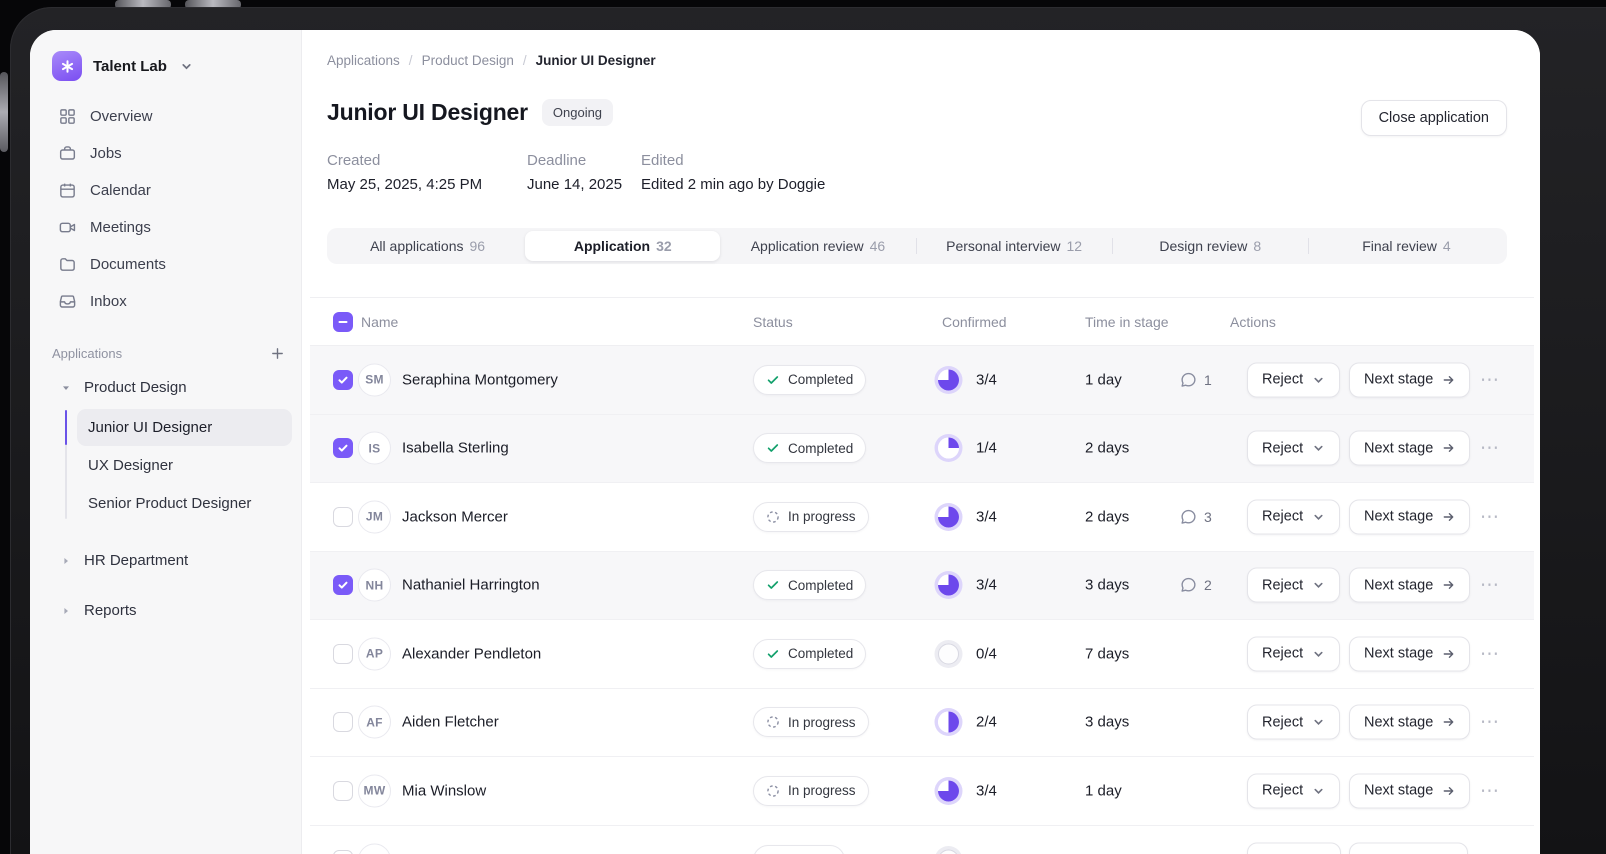 The height and width of the screenshot is (854, 1606). I want to click on tab-all-applications: All applications 96, so click(427, 246).